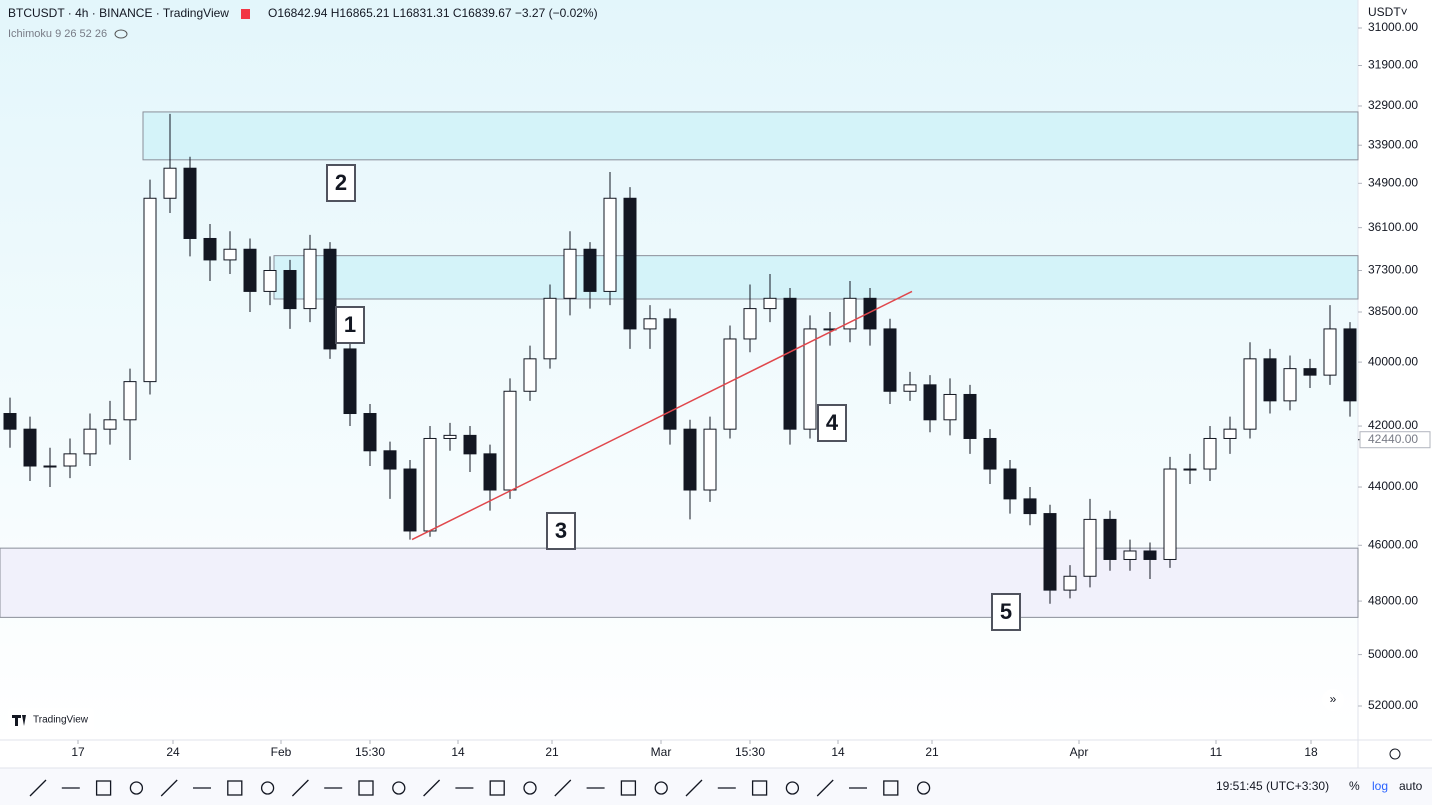 The width and height of the screenshot is (1432, 810). I want to click on last-price-box, so click(1395, 440).